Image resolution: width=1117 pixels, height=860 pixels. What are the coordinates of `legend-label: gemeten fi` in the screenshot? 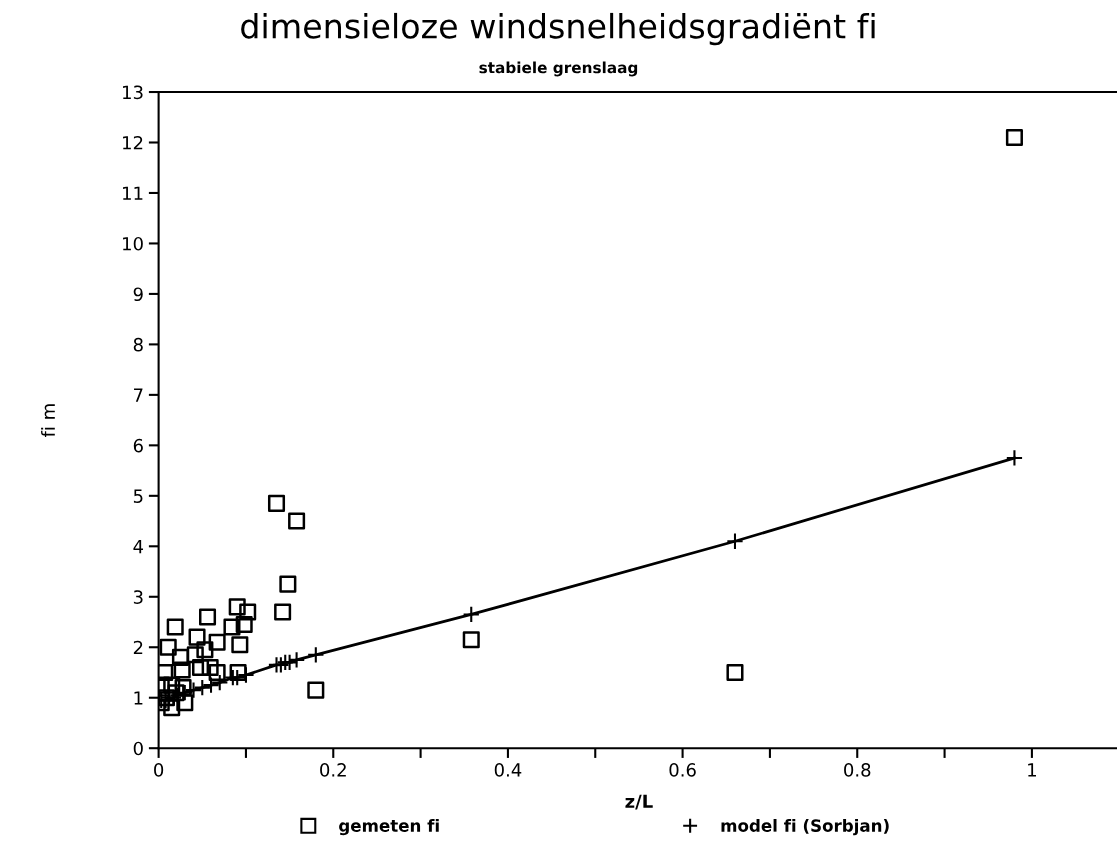 It's located at (389, 827).